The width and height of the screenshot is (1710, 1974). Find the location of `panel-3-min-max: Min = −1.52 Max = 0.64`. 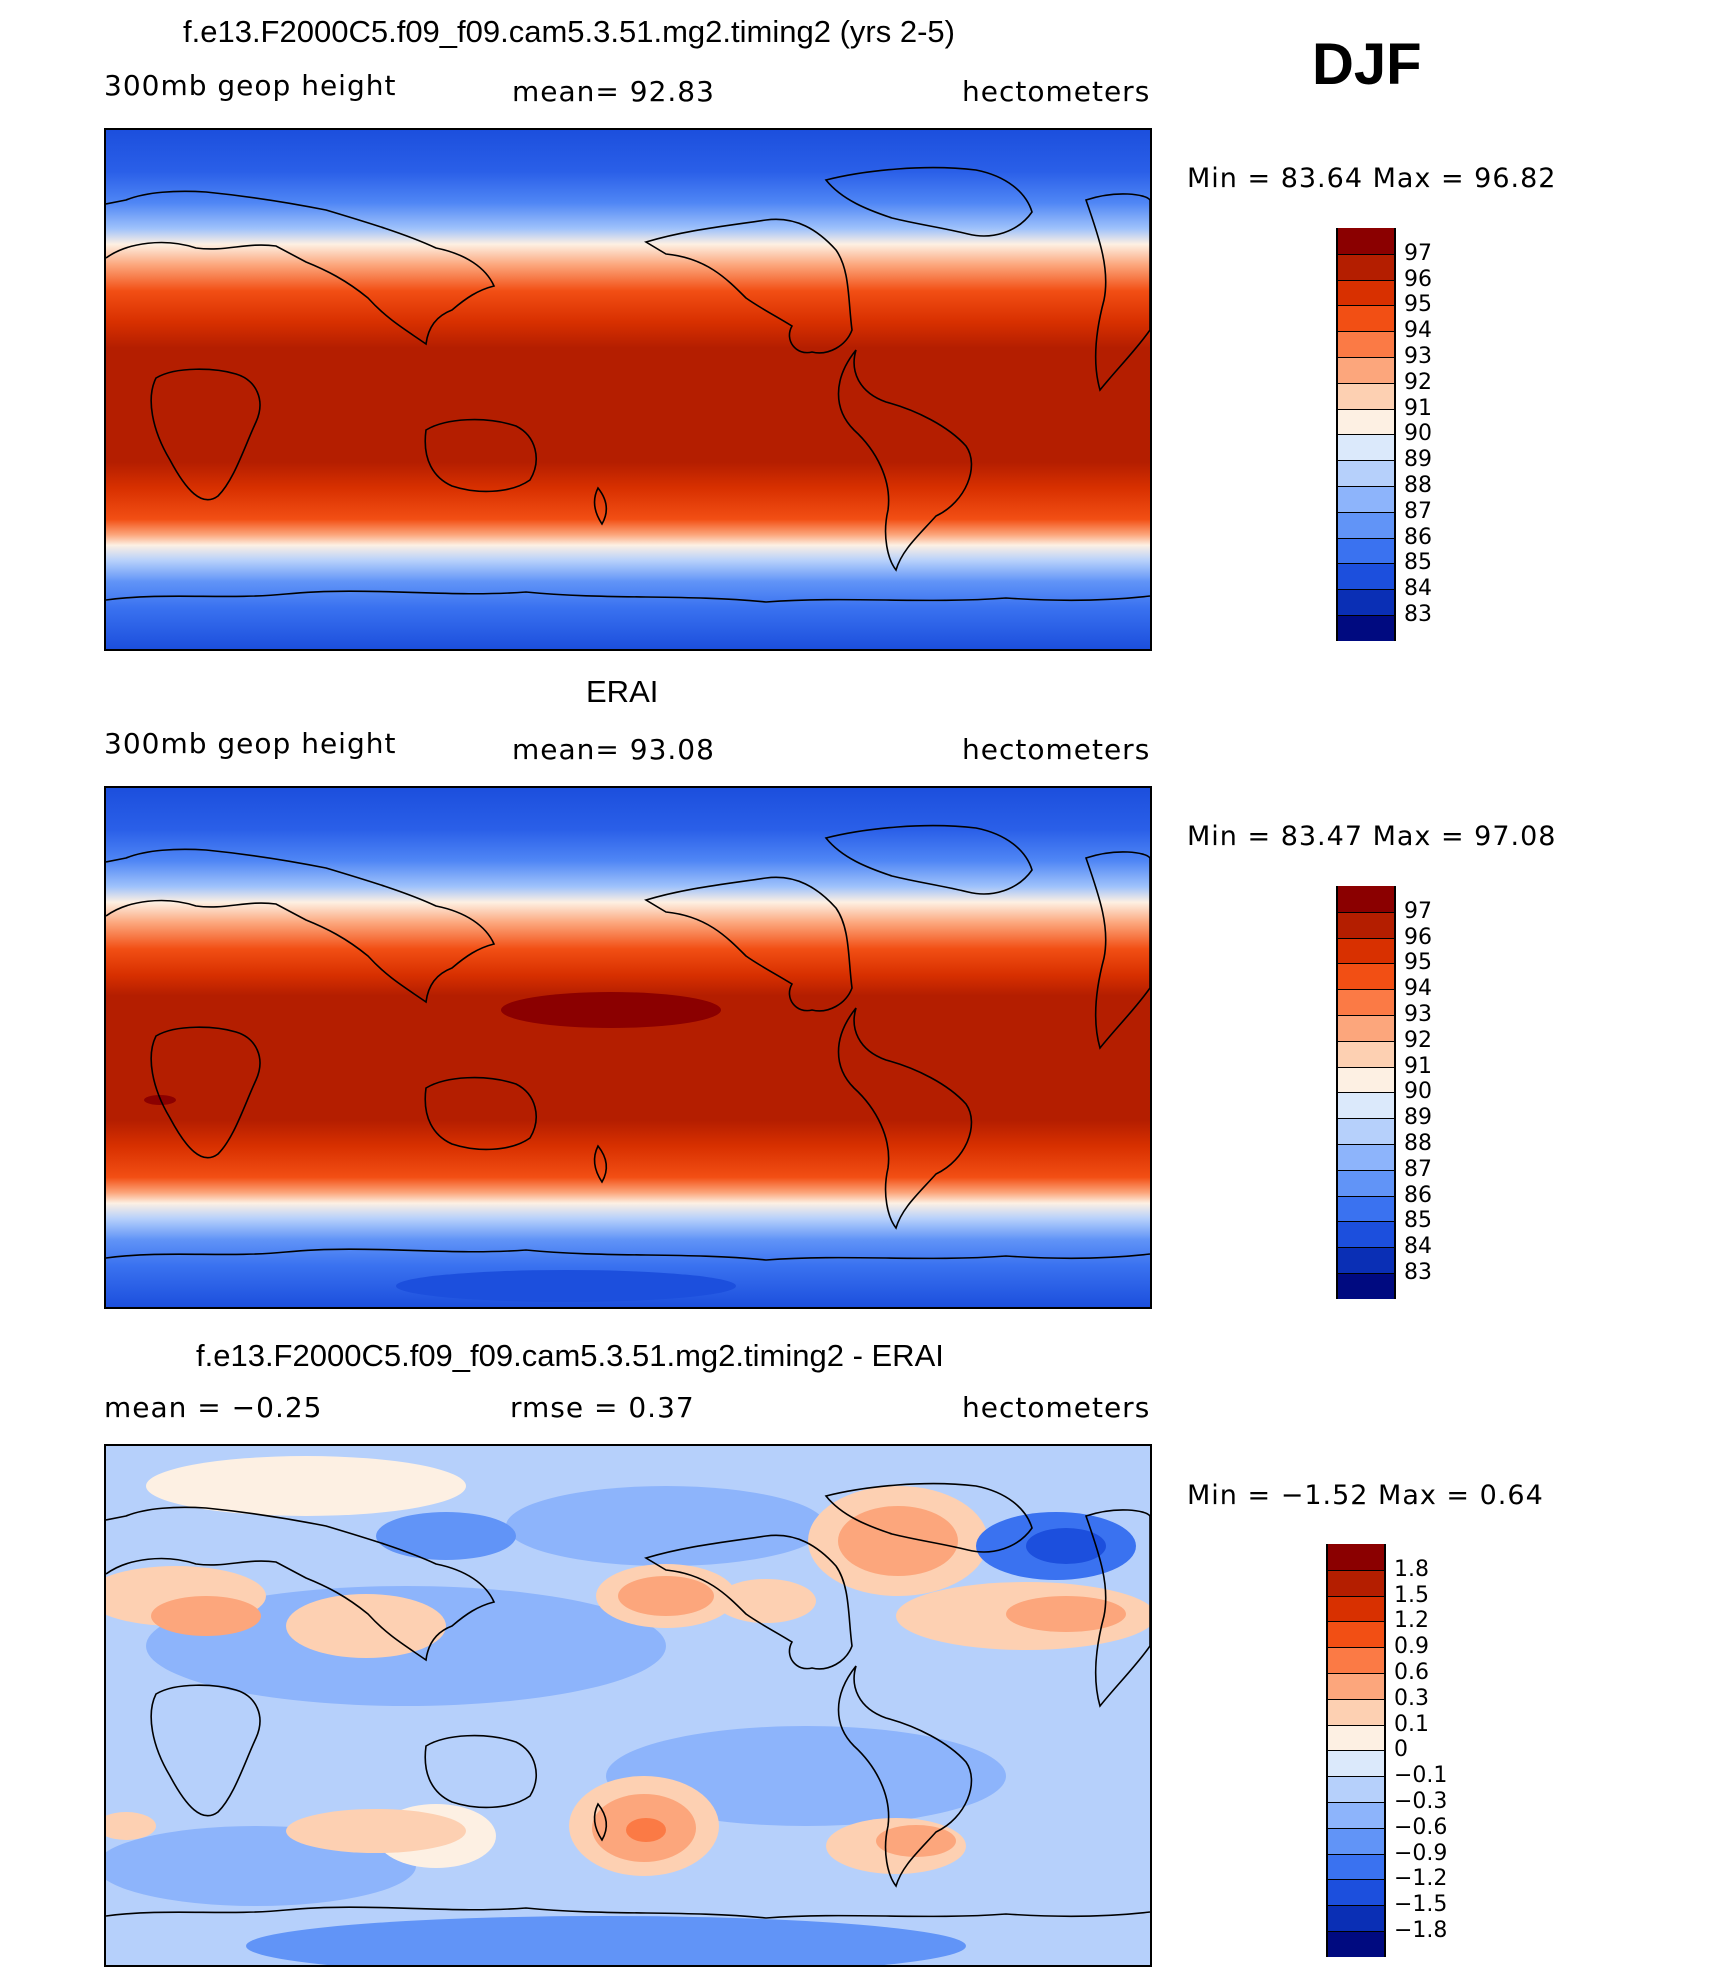

panel-3-min-max: Min = −1.52 Max = 0.64 is located at coordinates (1365, 1495).